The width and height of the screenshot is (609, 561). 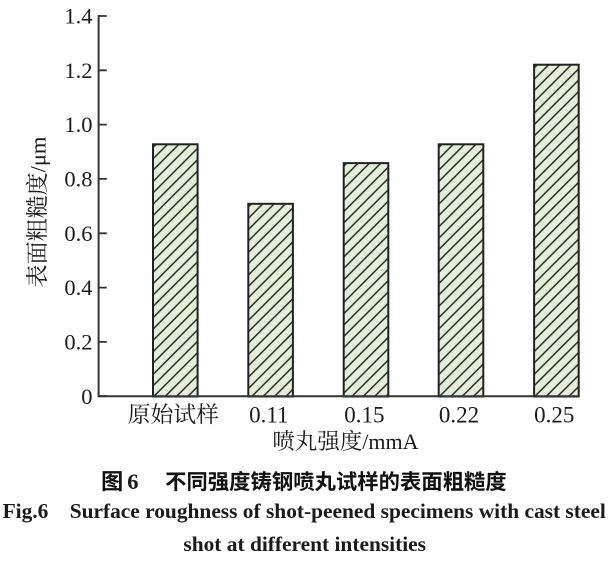 I want to click on svg-text: 0.11, so click(x=268, y=415).